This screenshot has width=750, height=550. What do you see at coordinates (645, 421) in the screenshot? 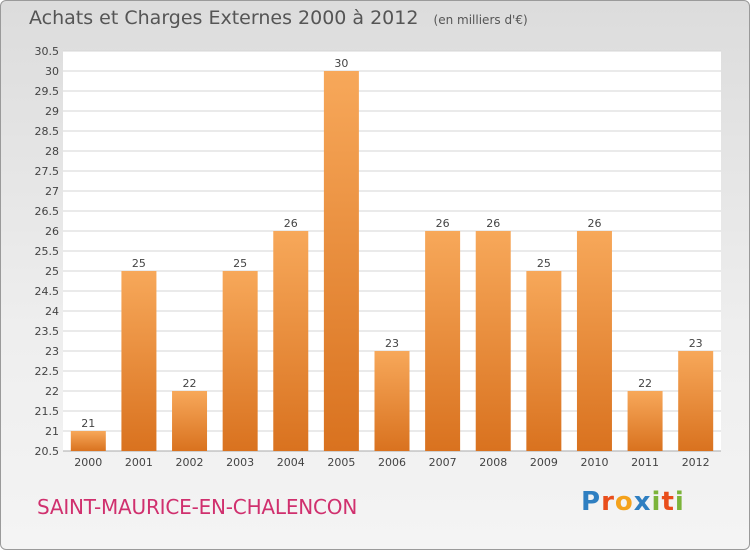
I see `bar-2011` at bounding box center [645, 421].